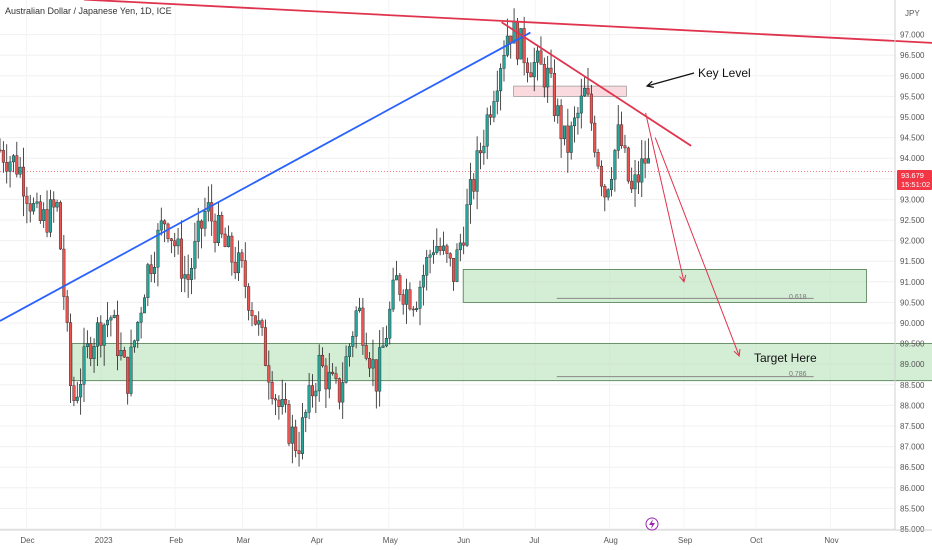  I want to click on x-tick-label: Apr, so click(317, 540).